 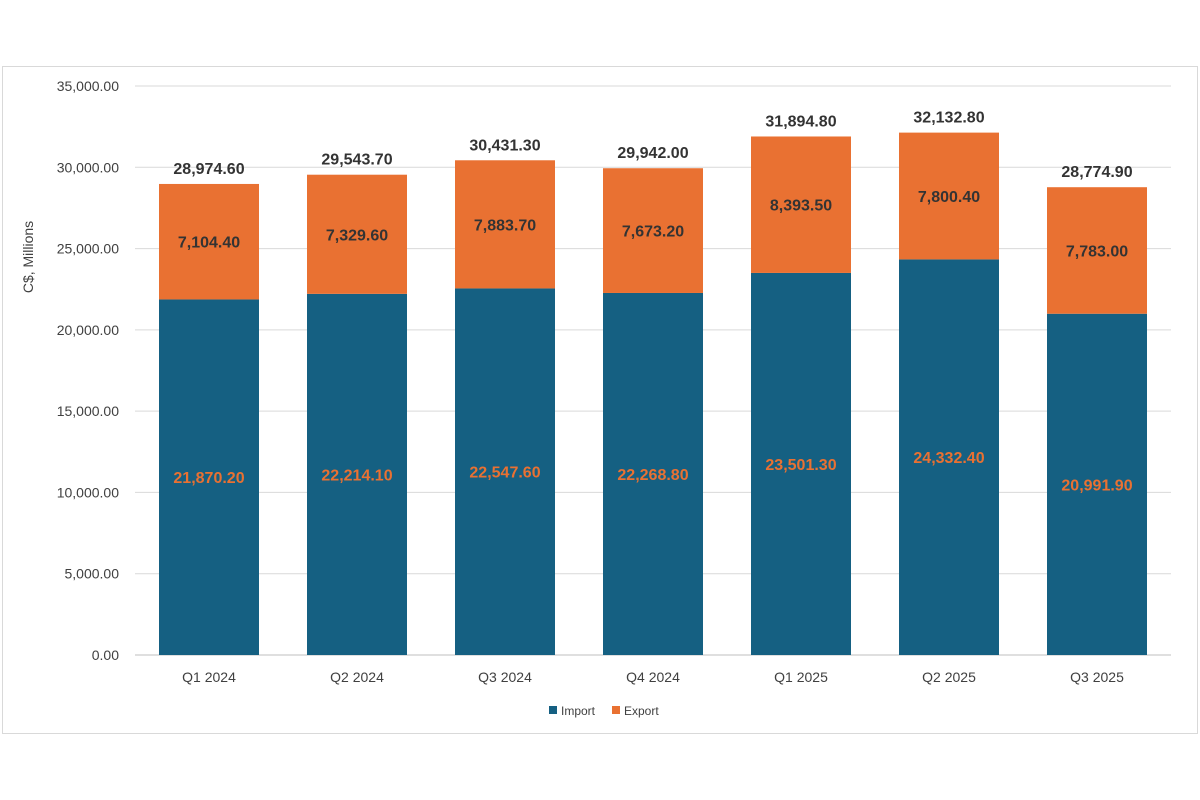 I want to click on y-tick-label: 10,000.00, so click(x=88, y=492).